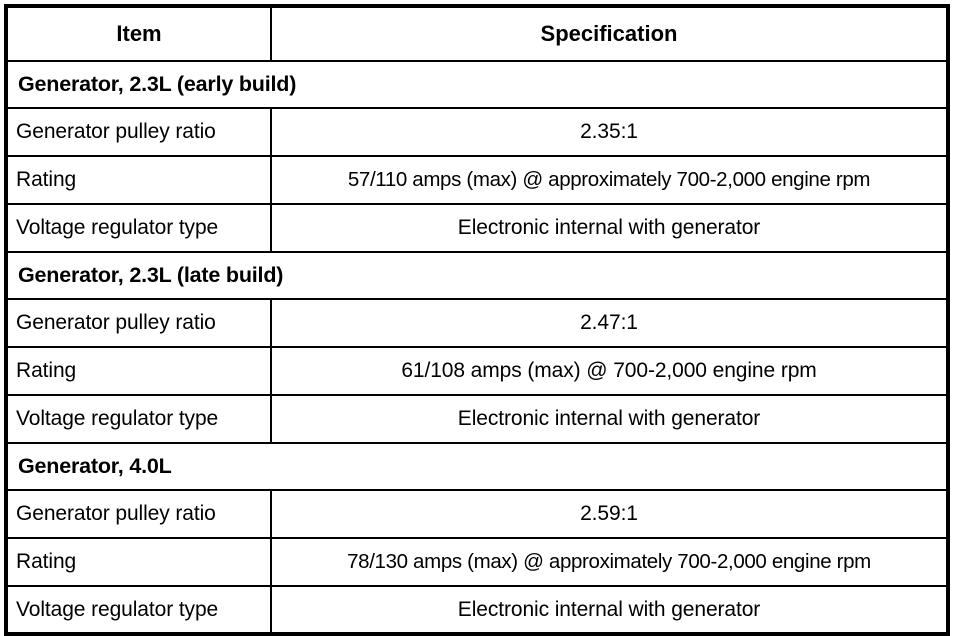 The image size is (960, 636). I want to click on table-row: Generator pulley ratio 2.47:1, so click(477, 323).